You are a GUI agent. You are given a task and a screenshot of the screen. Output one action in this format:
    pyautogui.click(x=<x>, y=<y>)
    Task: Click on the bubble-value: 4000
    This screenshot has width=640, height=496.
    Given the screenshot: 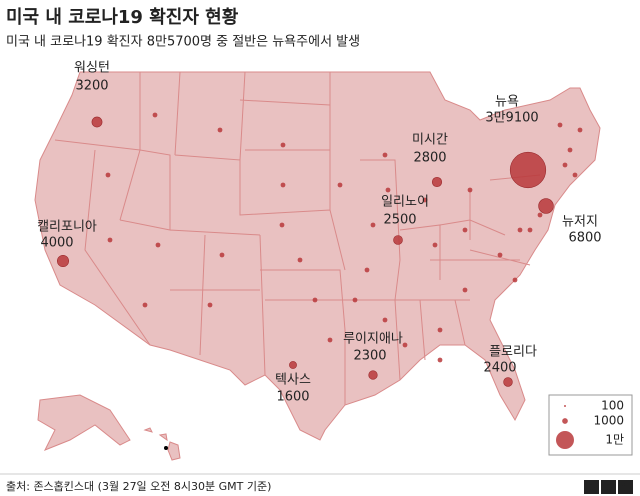 What is the action you would take?
    pyautogui.click(x=56, y=243)
    